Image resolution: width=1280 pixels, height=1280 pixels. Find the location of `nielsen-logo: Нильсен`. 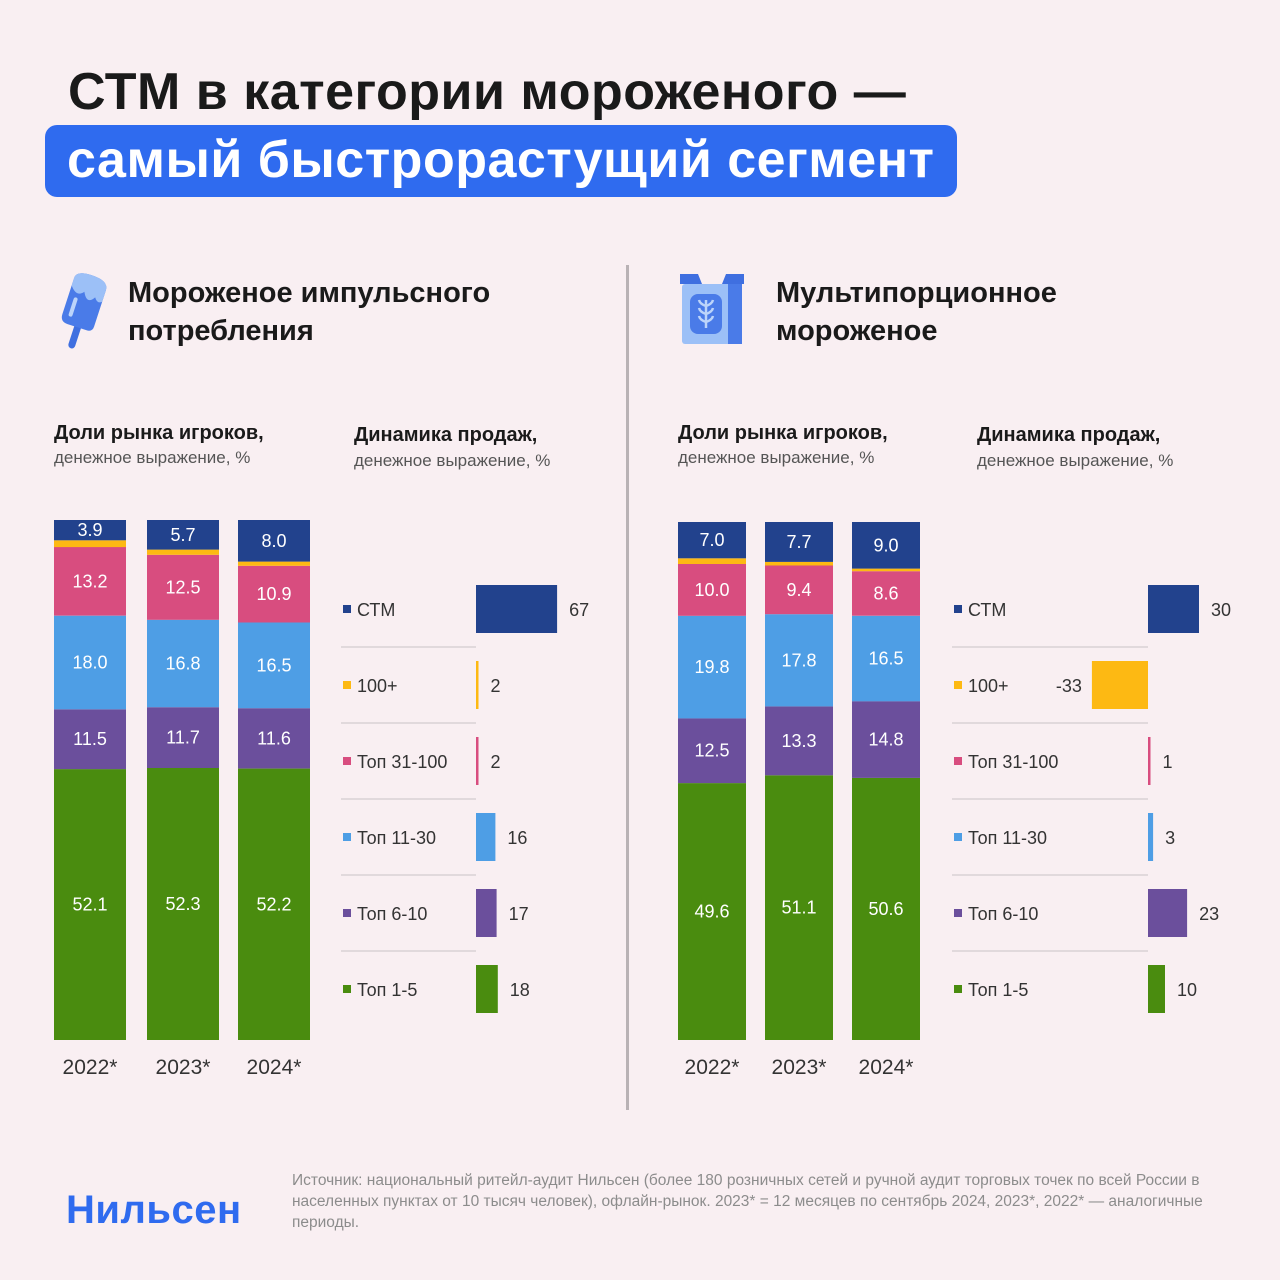

nielsen-logo: Нильсен is located at coordinates (154, 1210).